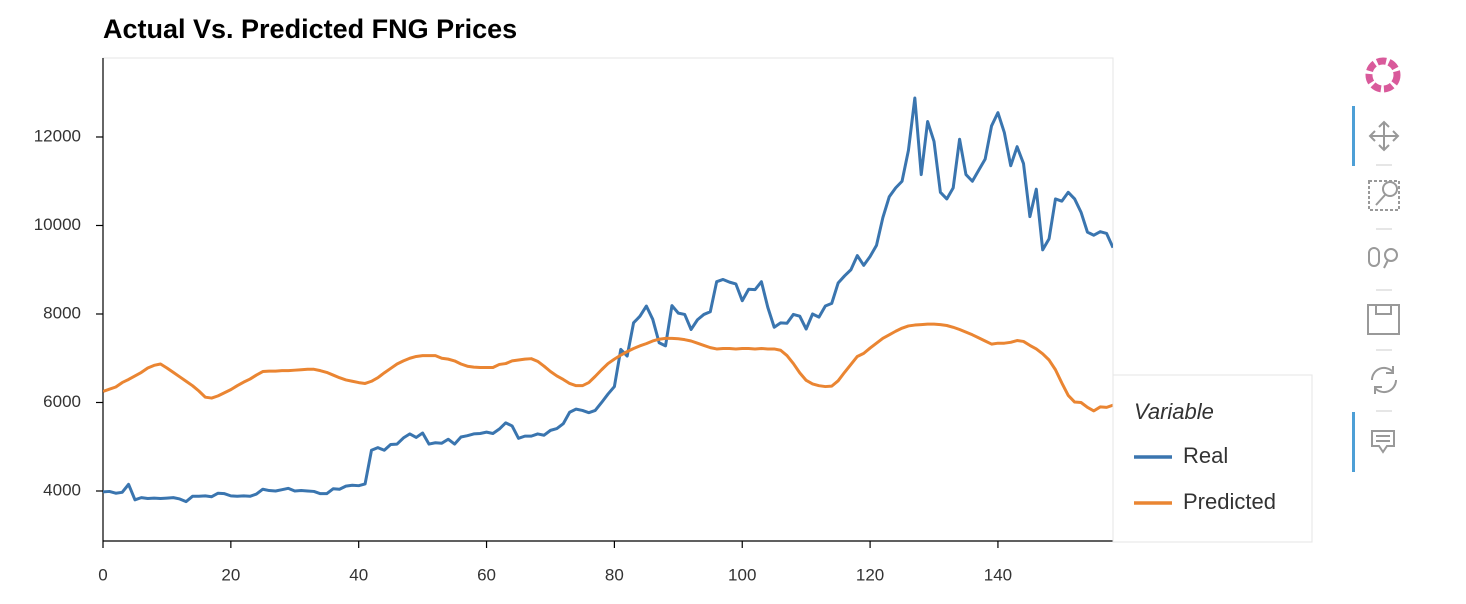 This screenshot has height=604, width=1466. I want to click on x-tick-label: 120, so click(870, 574).